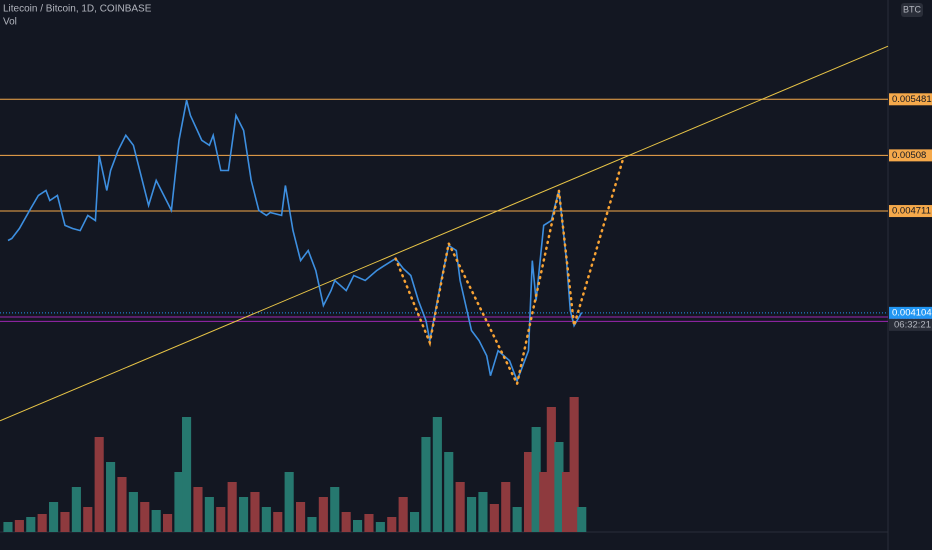  I want to click on countdown-label: 06:32:21, so click(912, 324).